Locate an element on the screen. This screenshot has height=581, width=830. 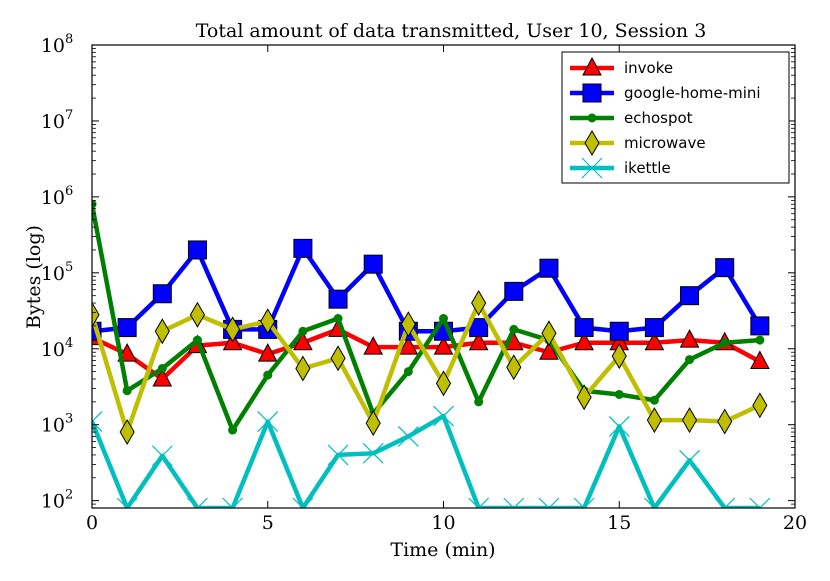
series-ikettle is located at coordinates (431, 456).